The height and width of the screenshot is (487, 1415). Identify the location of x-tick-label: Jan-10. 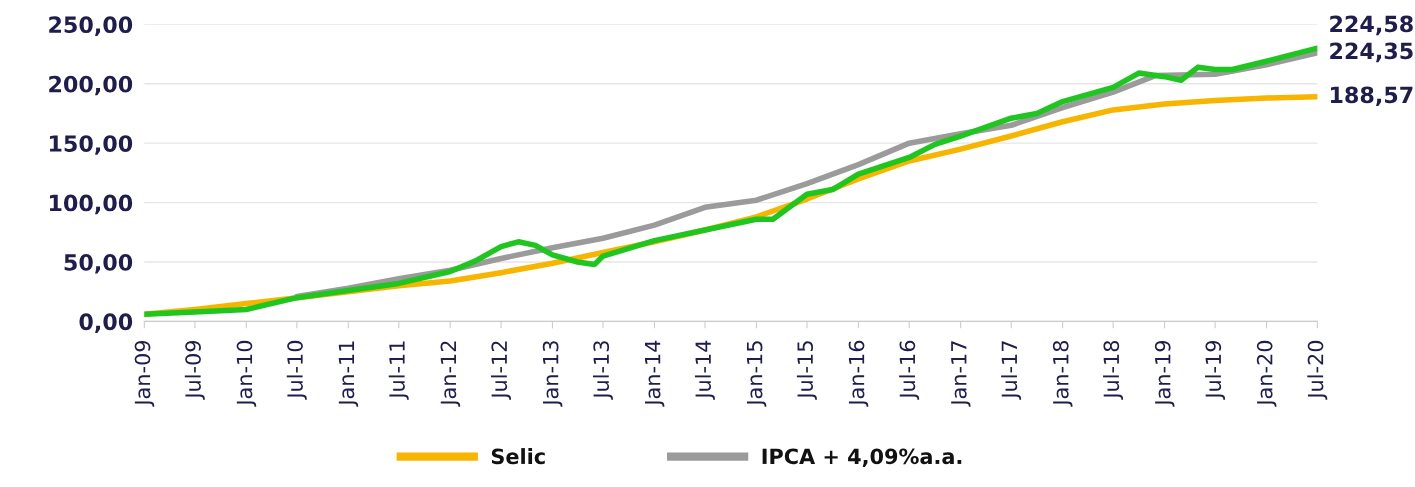
(246, 373).